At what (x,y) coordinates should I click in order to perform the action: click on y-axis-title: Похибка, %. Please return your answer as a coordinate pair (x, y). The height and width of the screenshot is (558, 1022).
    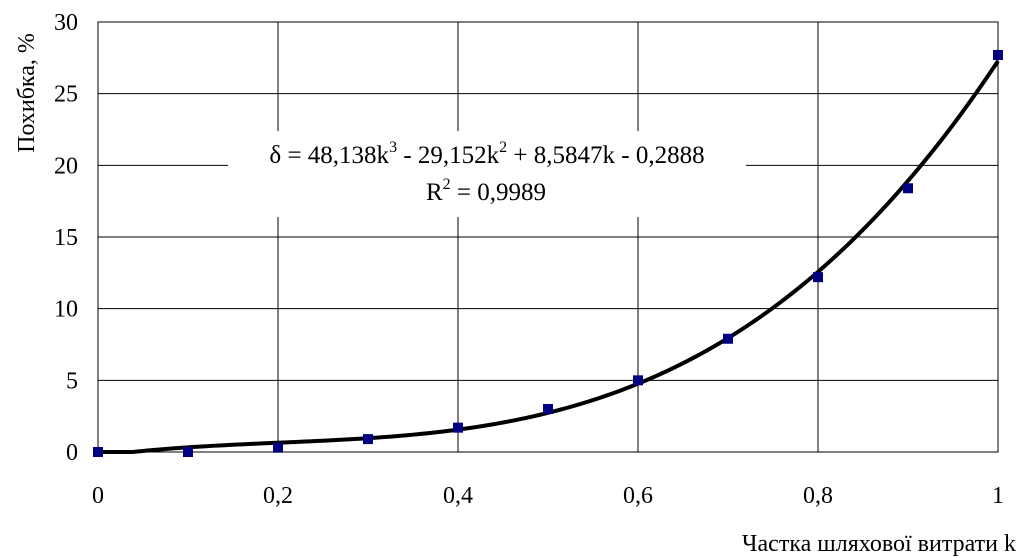
    Looking at the image, I should click on (27, 93).